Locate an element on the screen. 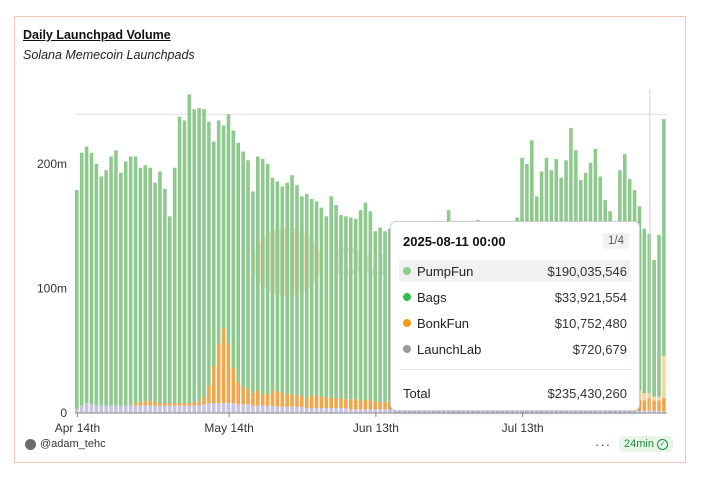  chart-title: Daily Launchpad Volume is located at coordinates (97, 35).